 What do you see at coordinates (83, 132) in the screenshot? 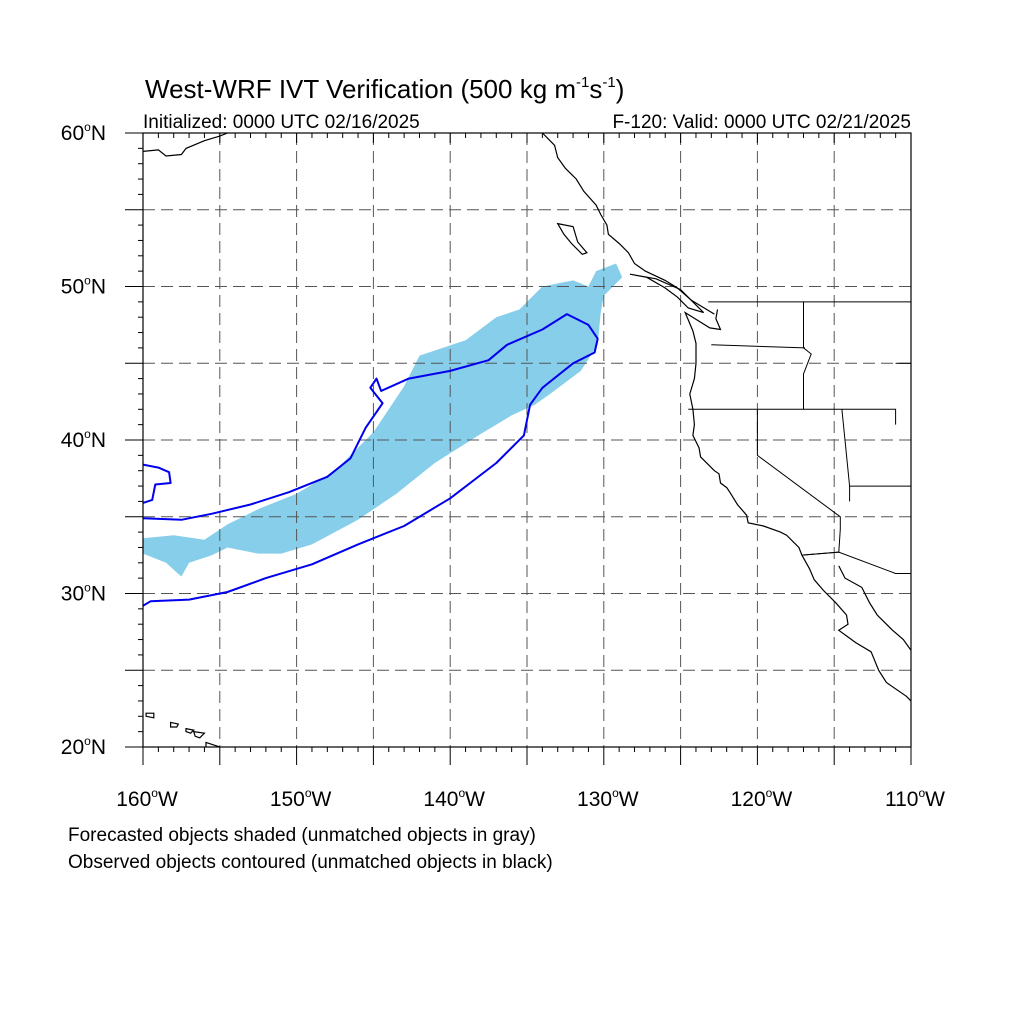
I see `lat-label: 60oN` at bounding box center [83, 132].